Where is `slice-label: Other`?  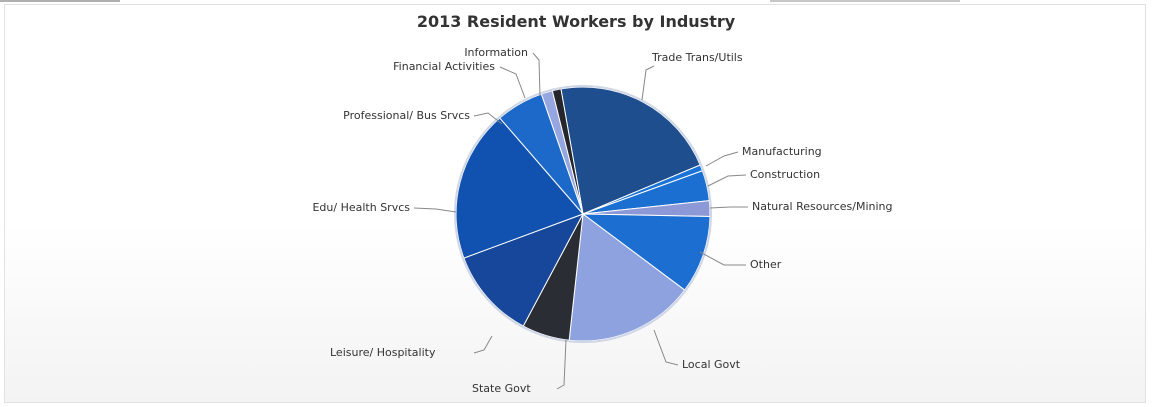 slice-label: Other is located at coordinates (766, 264).